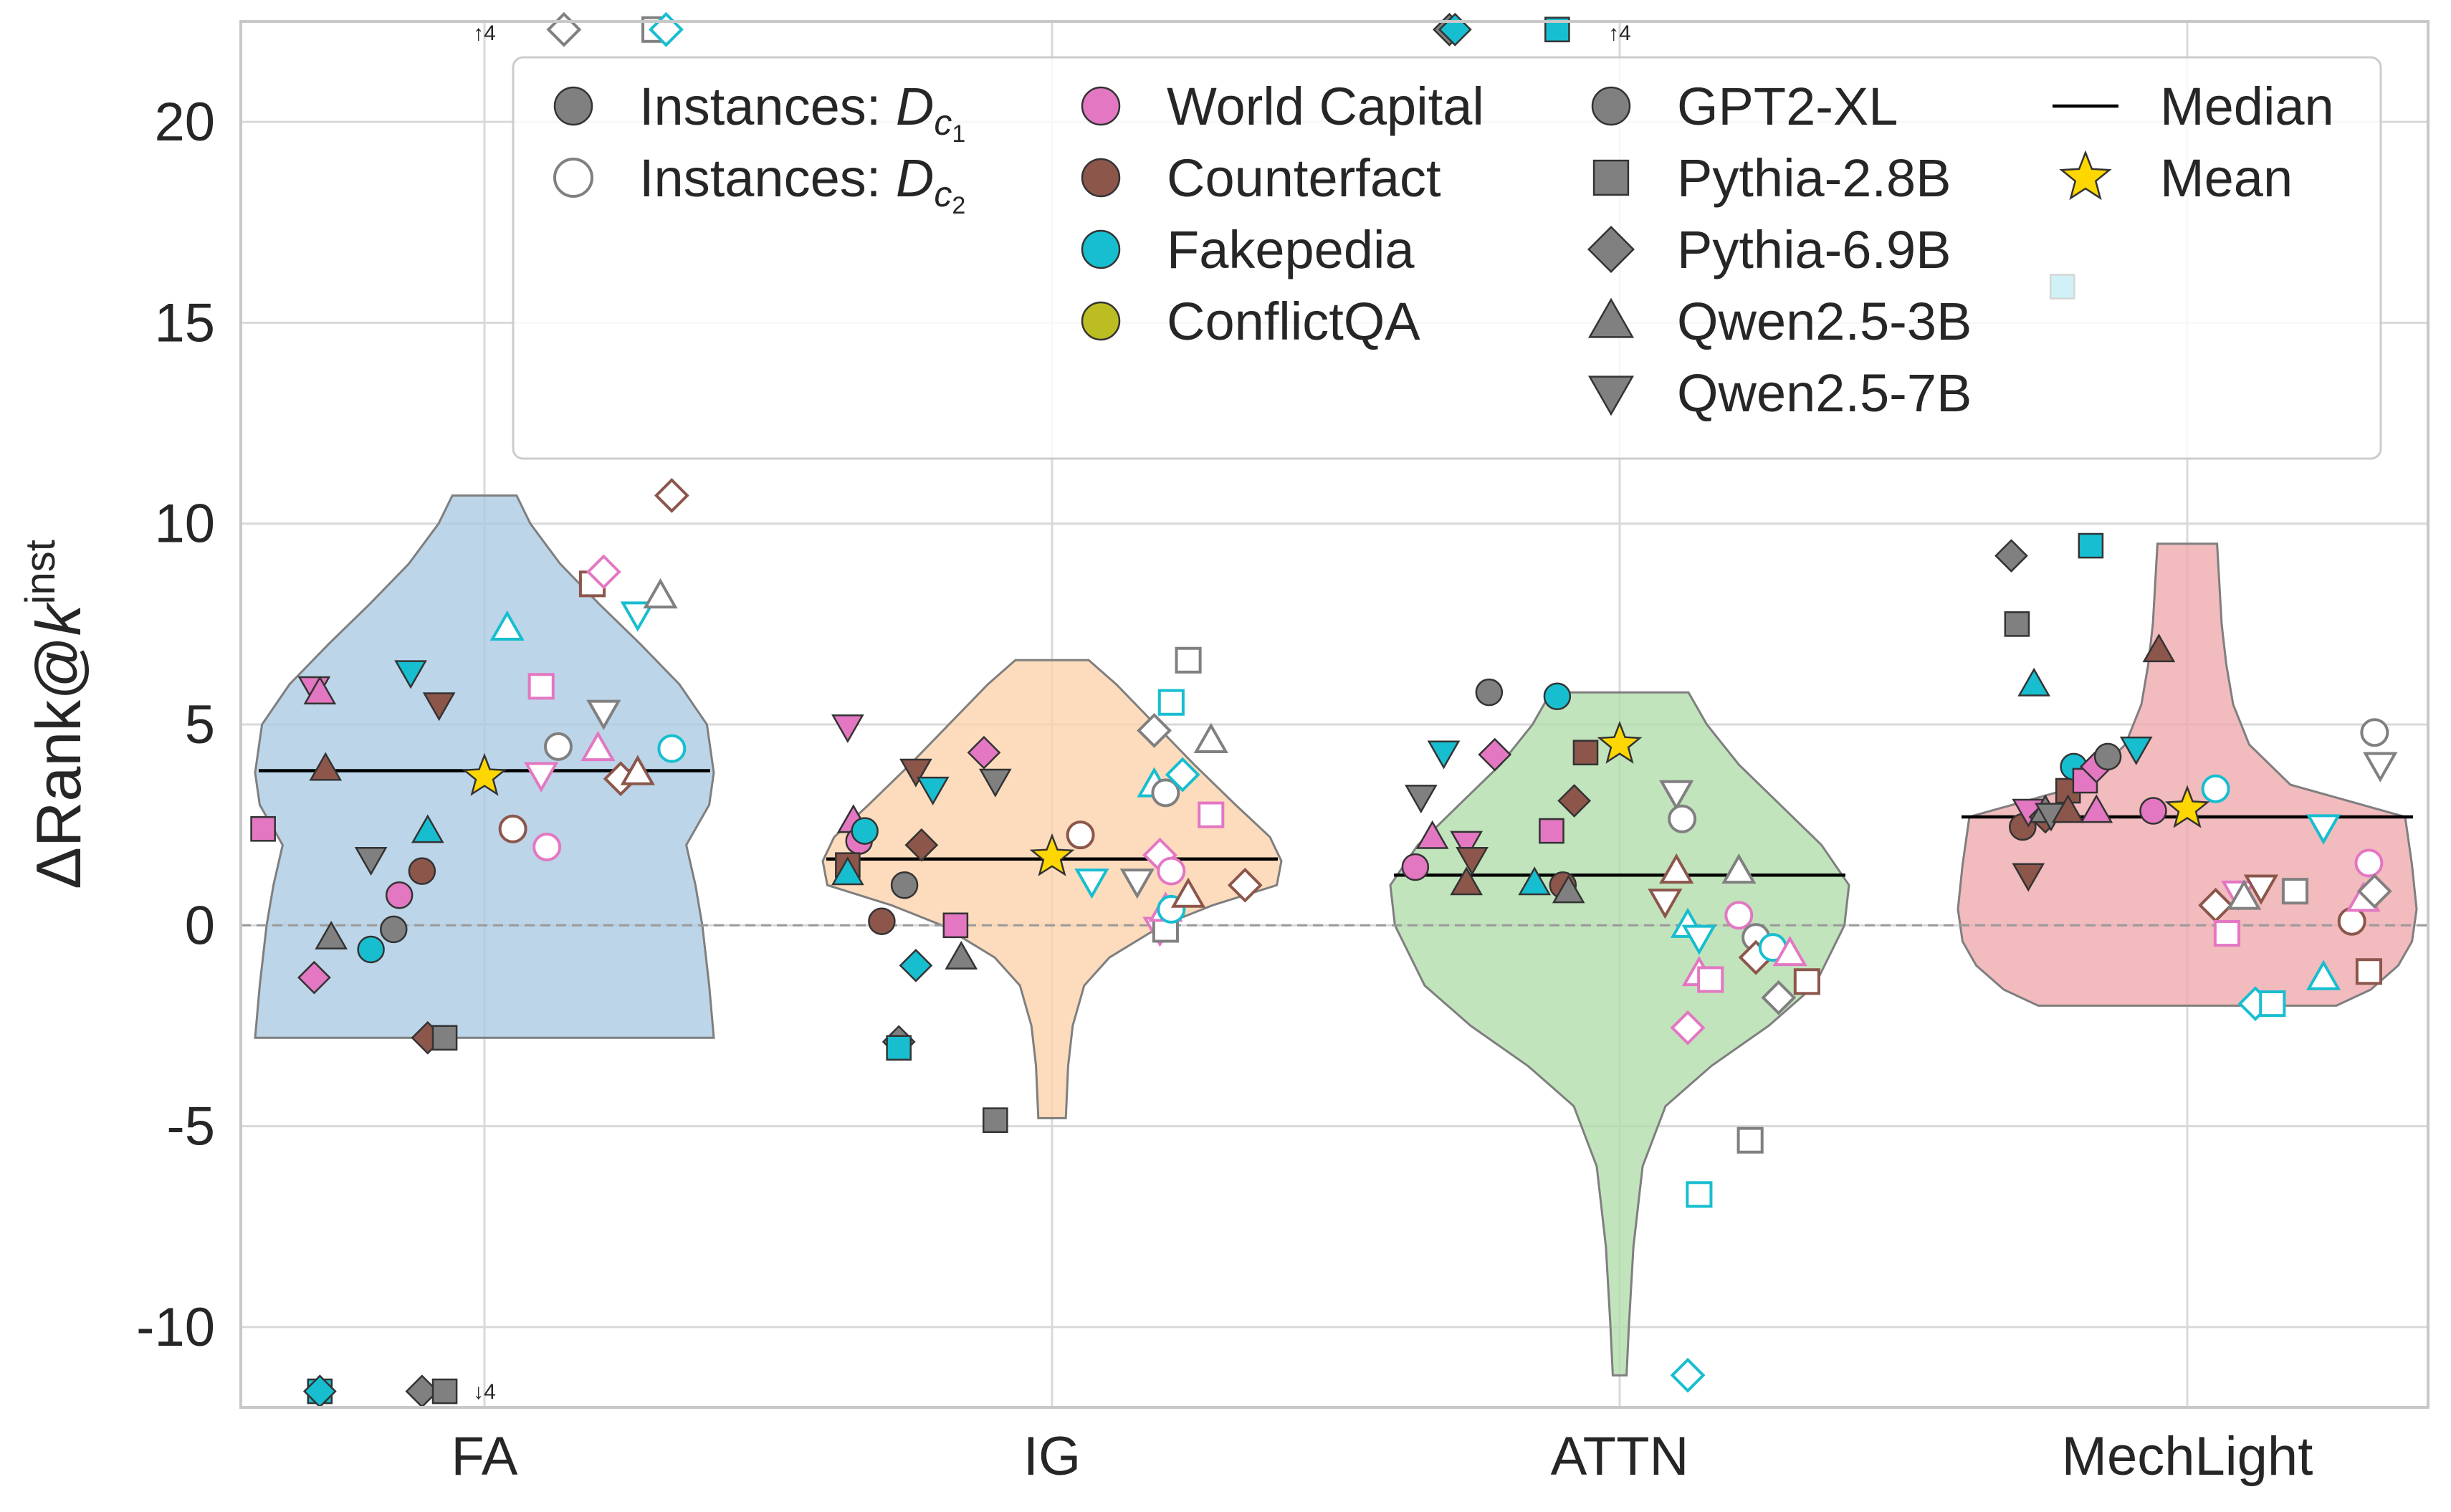  Describe the element at coordinates (2187, 1456) in the screenshot. I see `x-tick-label: MechLight` at that location.